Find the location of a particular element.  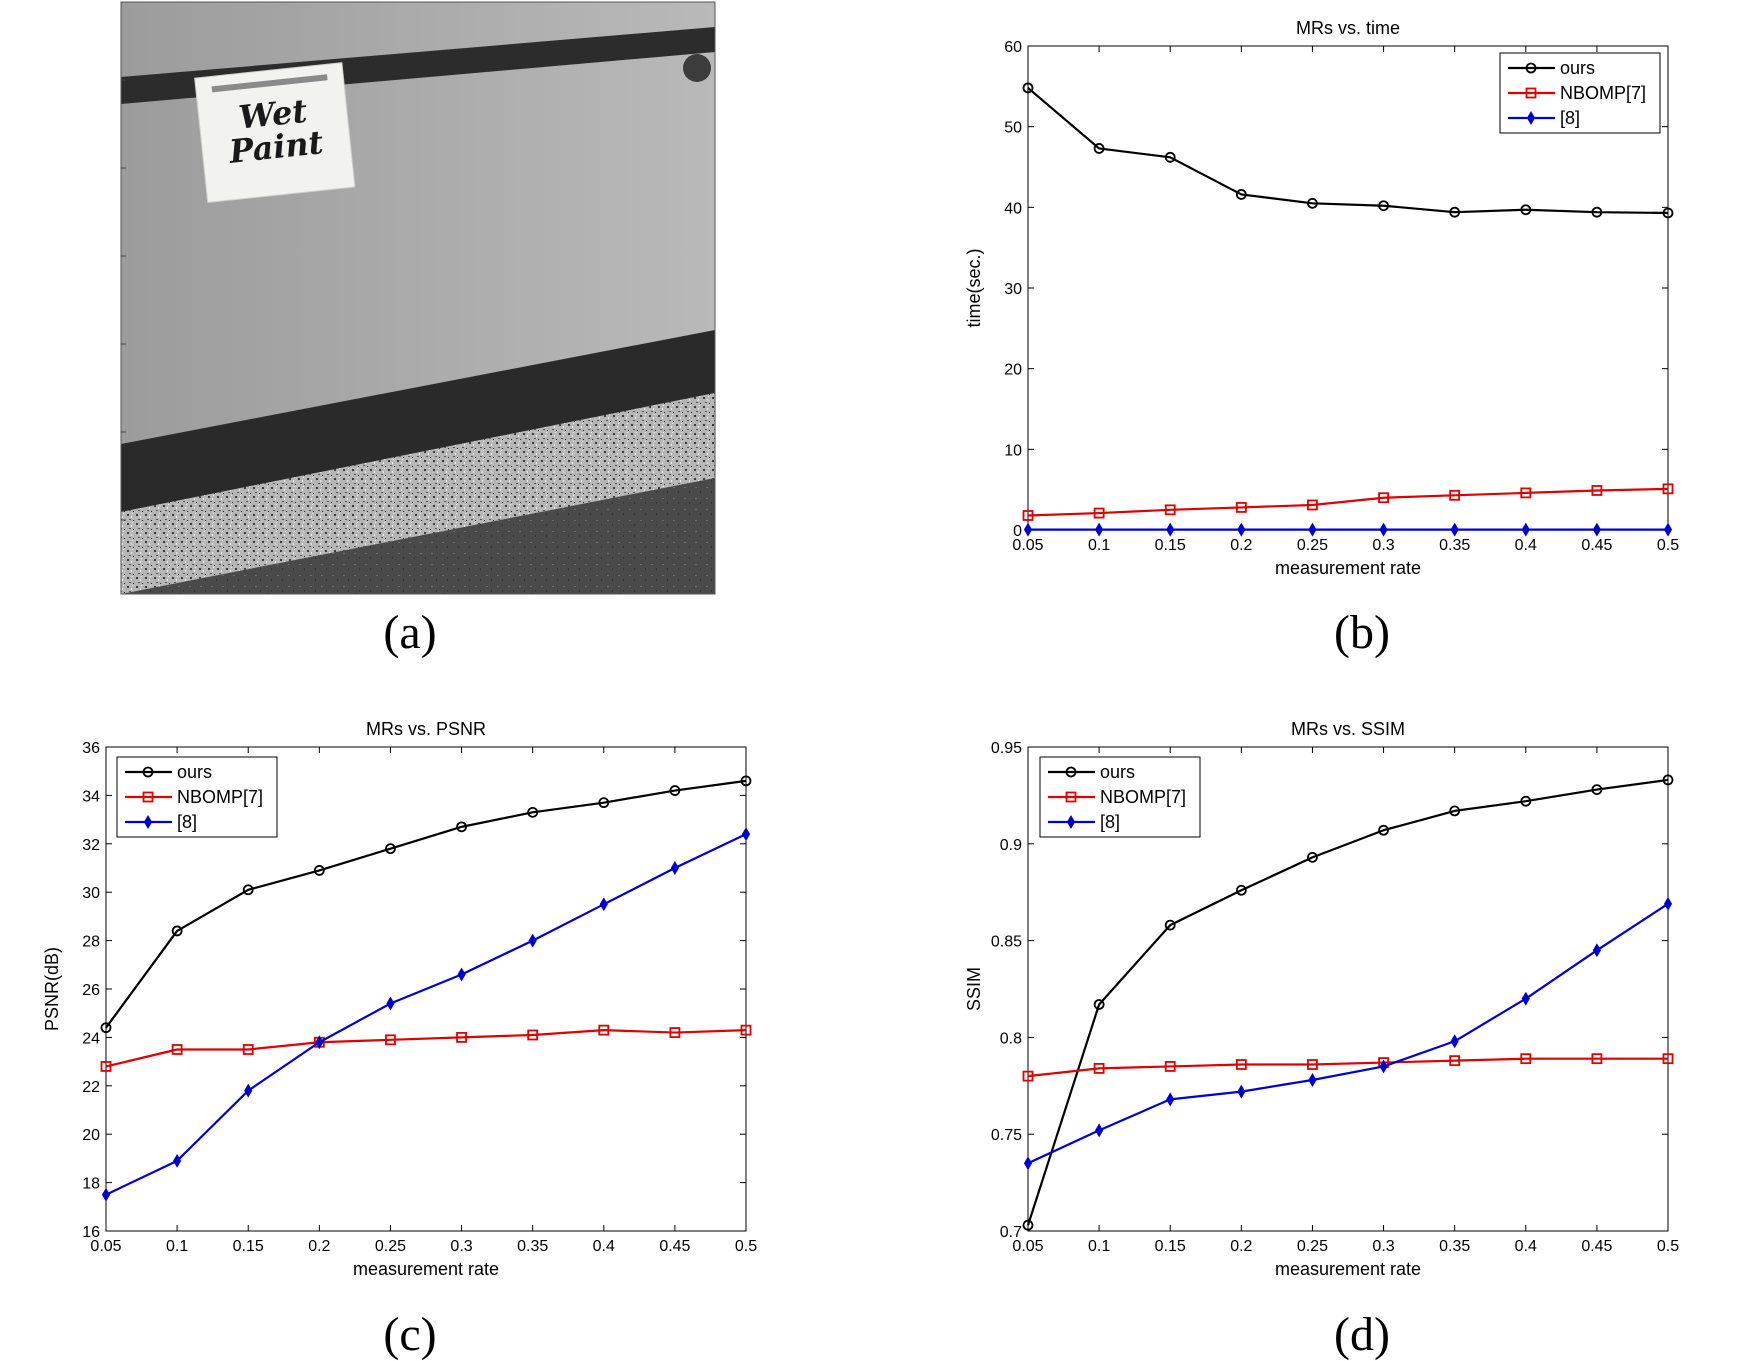

y-tick-label: 34 is located at coordinates (91, 796).